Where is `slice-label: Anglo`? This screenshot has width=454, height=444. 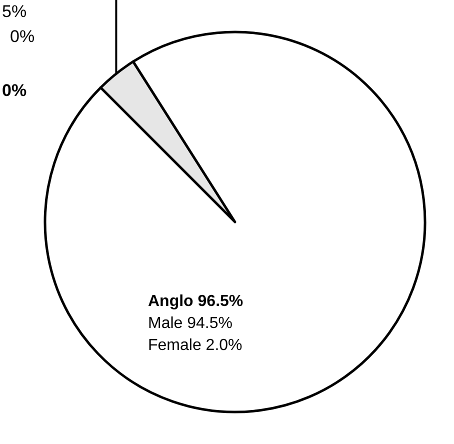 slice-label: Anglo is located at coordinates (171, 301).